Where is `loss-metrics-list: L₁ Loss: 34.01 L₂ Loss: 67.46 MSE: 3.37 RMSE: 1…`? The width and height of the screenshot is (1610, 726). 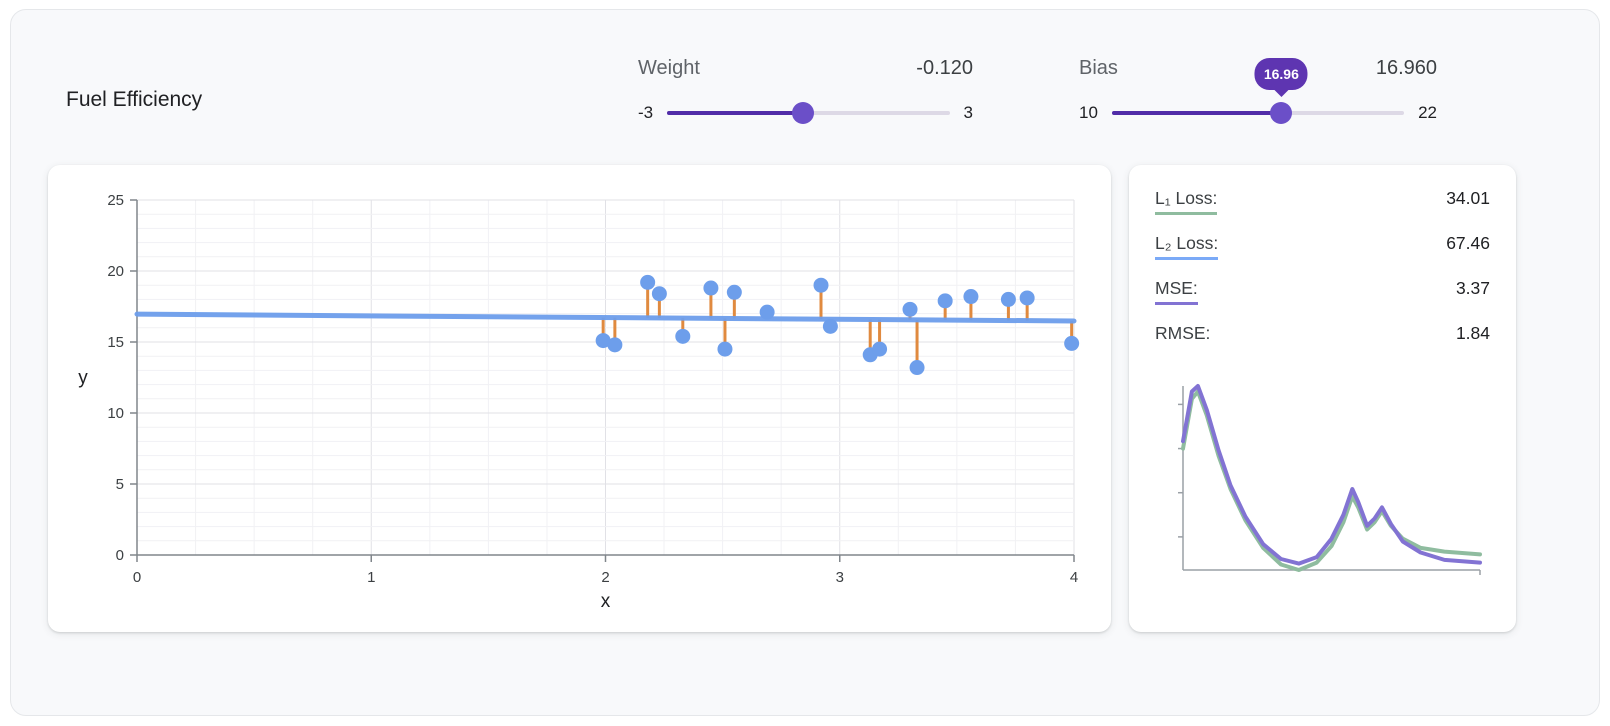
loss-metrics-list: L₁ Loss: 34.01 L₂ Loss: 67.46 MSE: 3.37 RMSE: 1… is located at coordinates (1322, 267).